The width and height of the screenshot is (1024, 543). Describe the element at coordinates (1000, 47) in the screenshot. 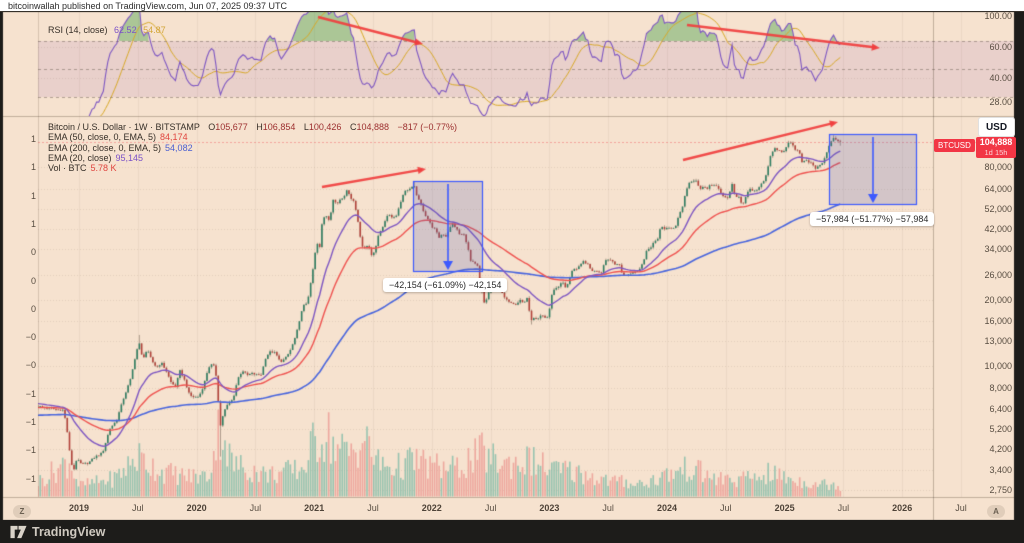

I see `rsi-axis-tick: 60.00` at that location.